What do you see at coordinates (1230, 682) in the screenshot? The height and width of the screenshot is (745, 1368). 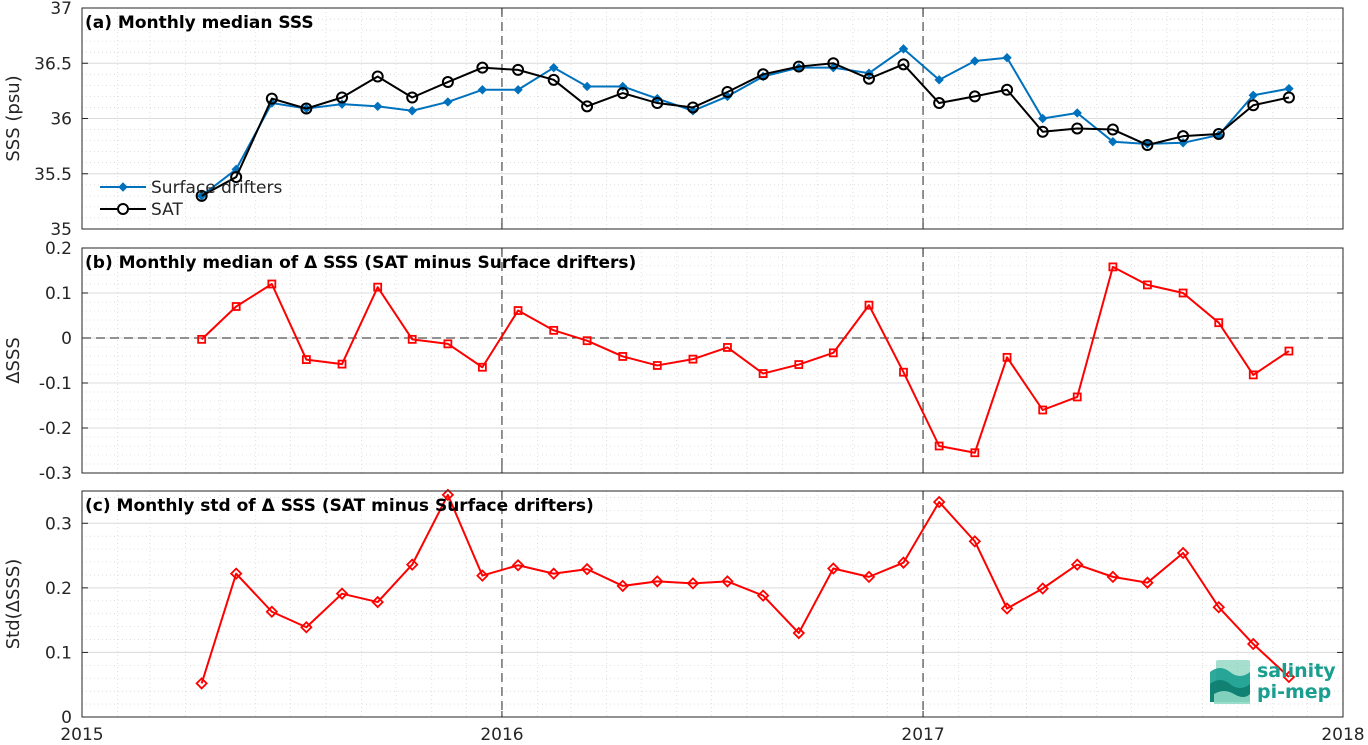 I see `logo-wave-icon` at bounding box center [1230, 682].